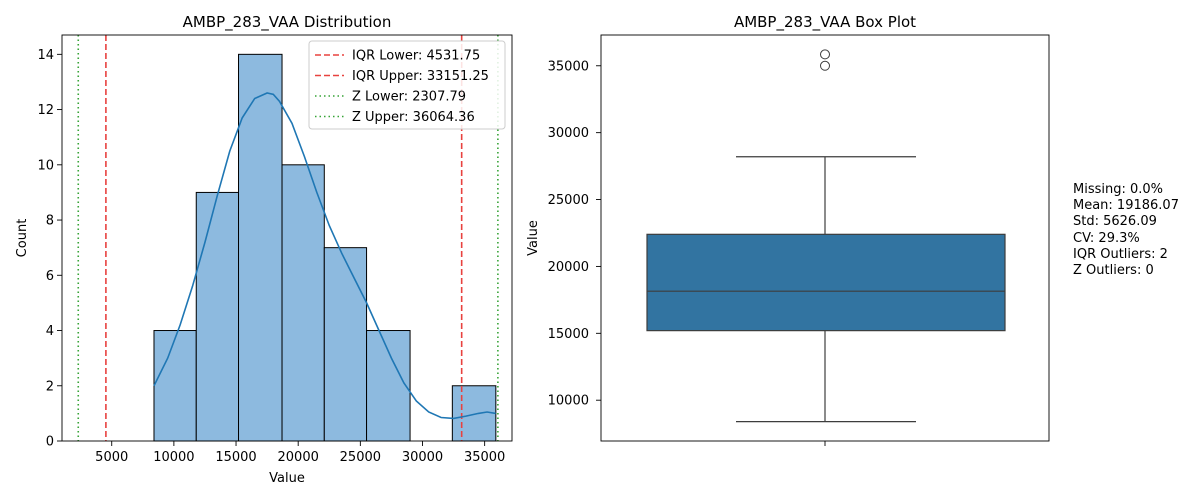 Image resolution: width=1200 pixels, height=500 pixels. What do you see at coordinates (568, 401) in the screenshot?
I see `y-tick-label: 10000` at bounding box center [568, 401].